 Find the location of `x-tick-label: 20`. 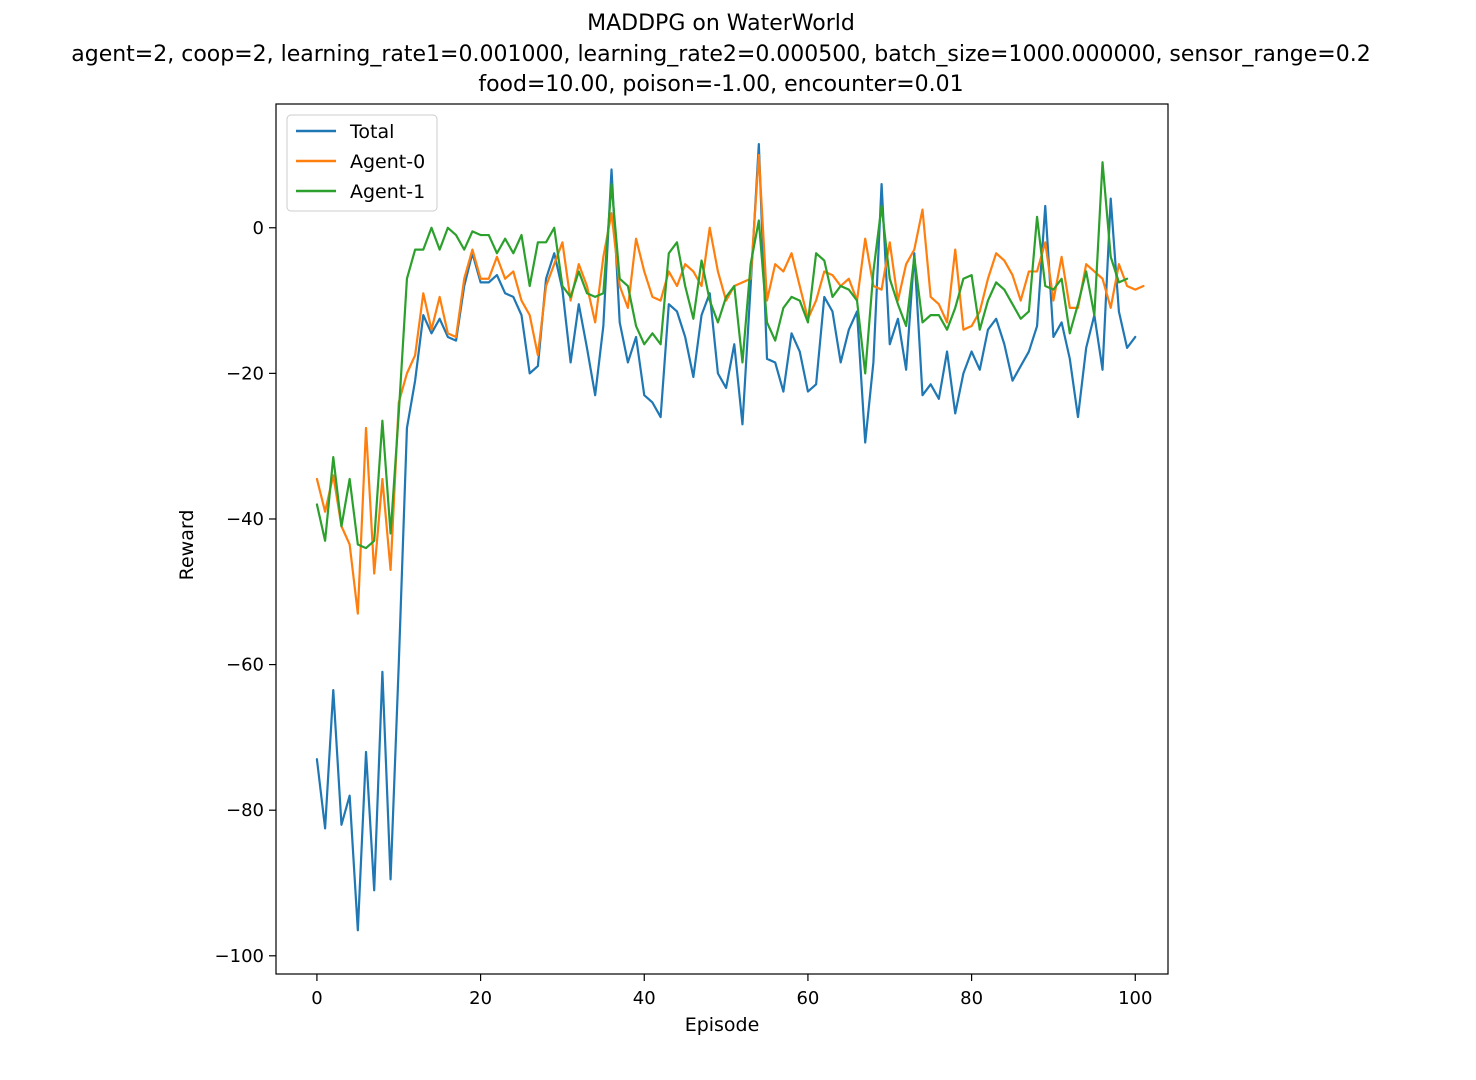

x-tick-label: 20 is located at coordinates (480, 998).